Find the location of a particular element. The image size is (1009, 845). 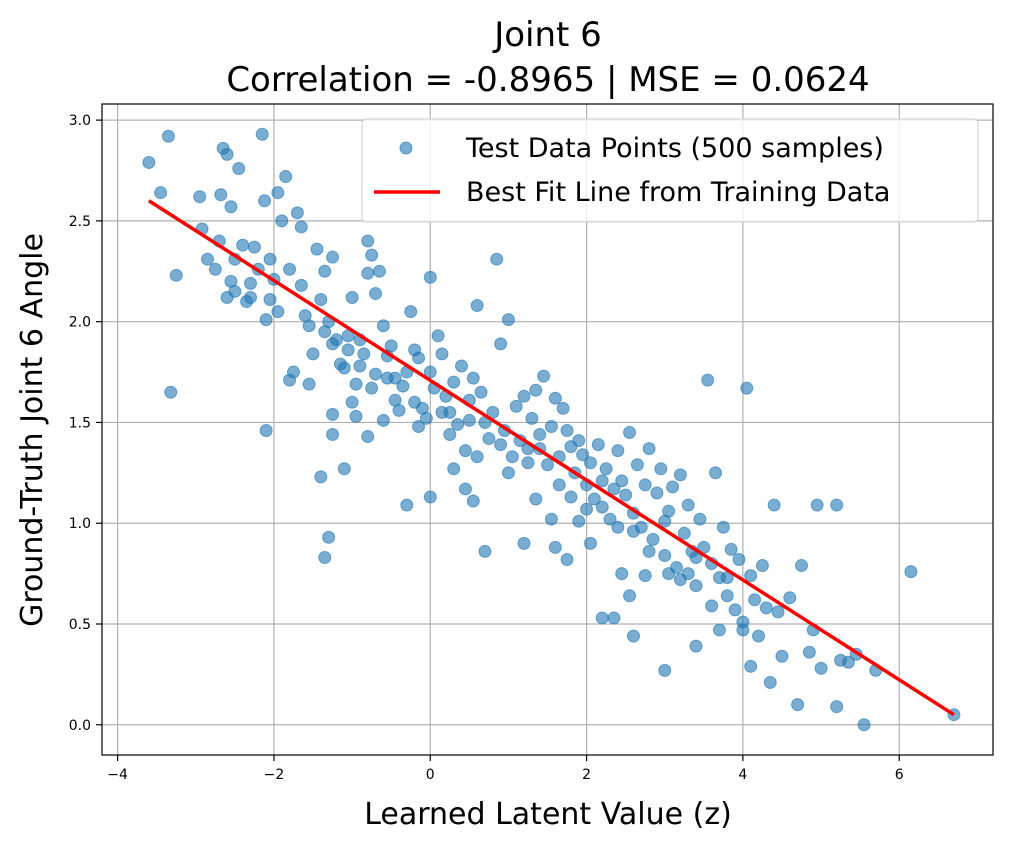

legend-scatter-marker is located at coordinates (406, 148).